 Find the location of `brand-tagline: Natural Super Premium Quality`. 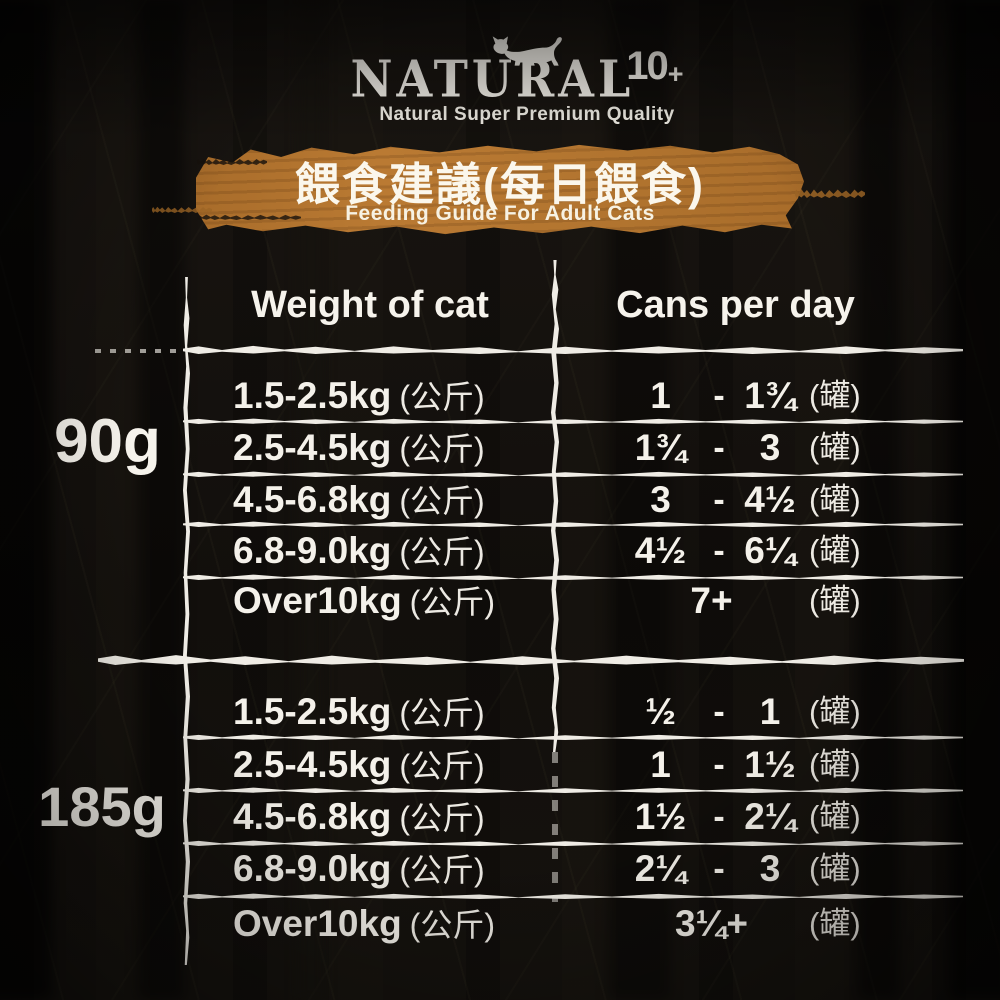

brand-tagline: Natural Super Premium Quality is located at coordinates (527, 114).